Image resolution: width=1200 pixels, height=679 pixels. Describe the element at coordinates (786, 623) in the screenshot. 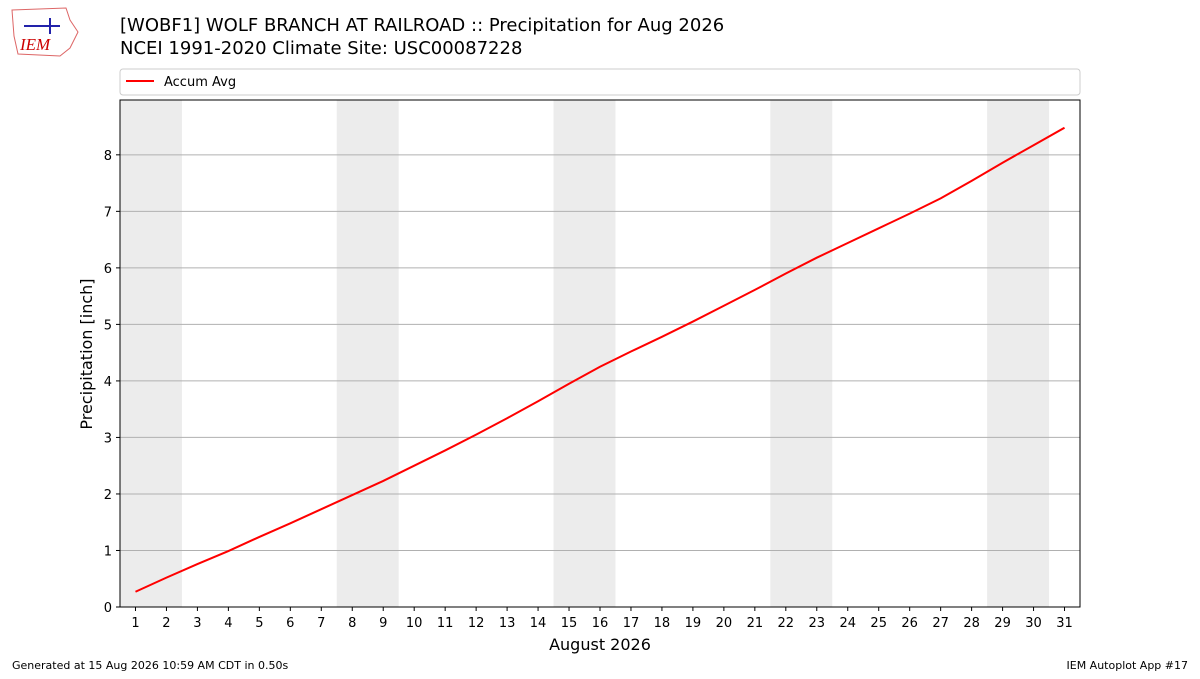

I see `x-tick-label: 22` at that location.